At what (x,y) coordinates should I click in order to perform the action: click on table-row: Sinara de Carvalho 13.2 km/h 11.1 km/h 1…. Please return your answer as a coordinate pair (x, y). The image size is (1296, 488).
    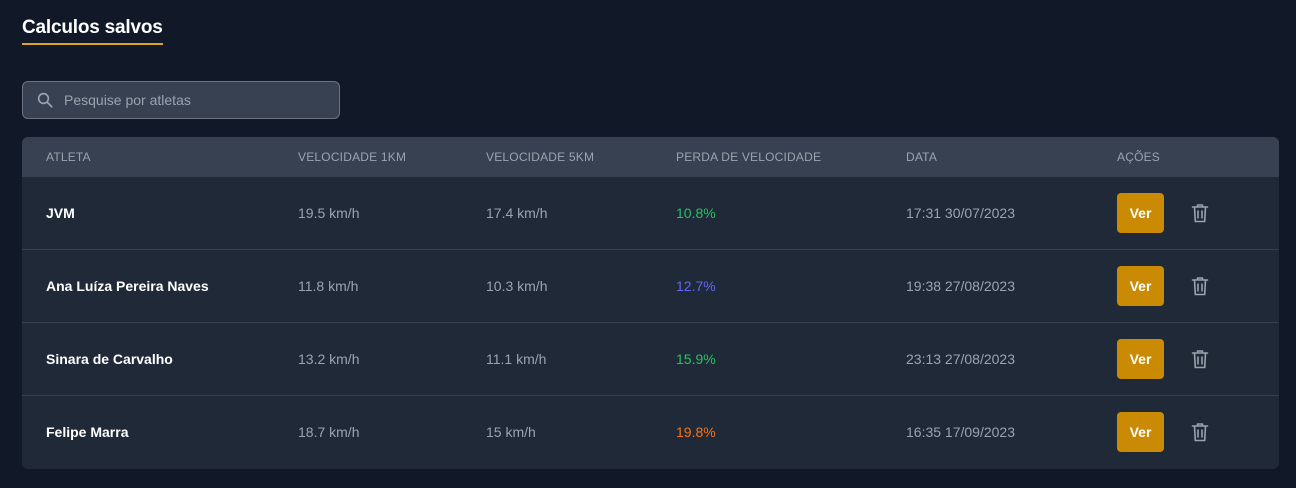
    Looking at the image, I should click on (650, 359).